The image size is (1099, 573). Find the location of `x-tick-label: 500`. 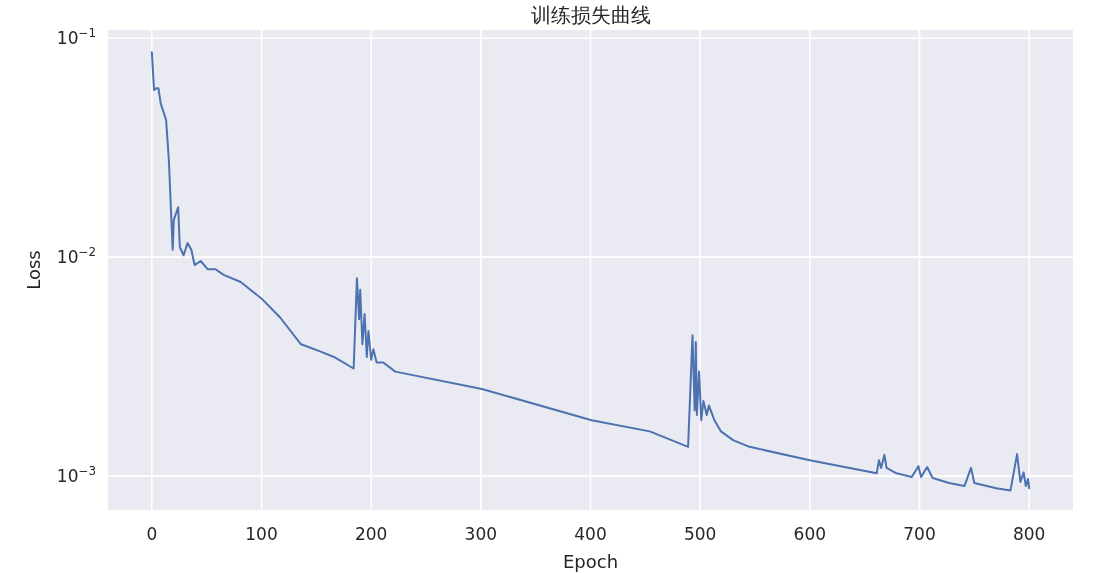

x-tick-label: 500 is located at coordinates (700, 534).